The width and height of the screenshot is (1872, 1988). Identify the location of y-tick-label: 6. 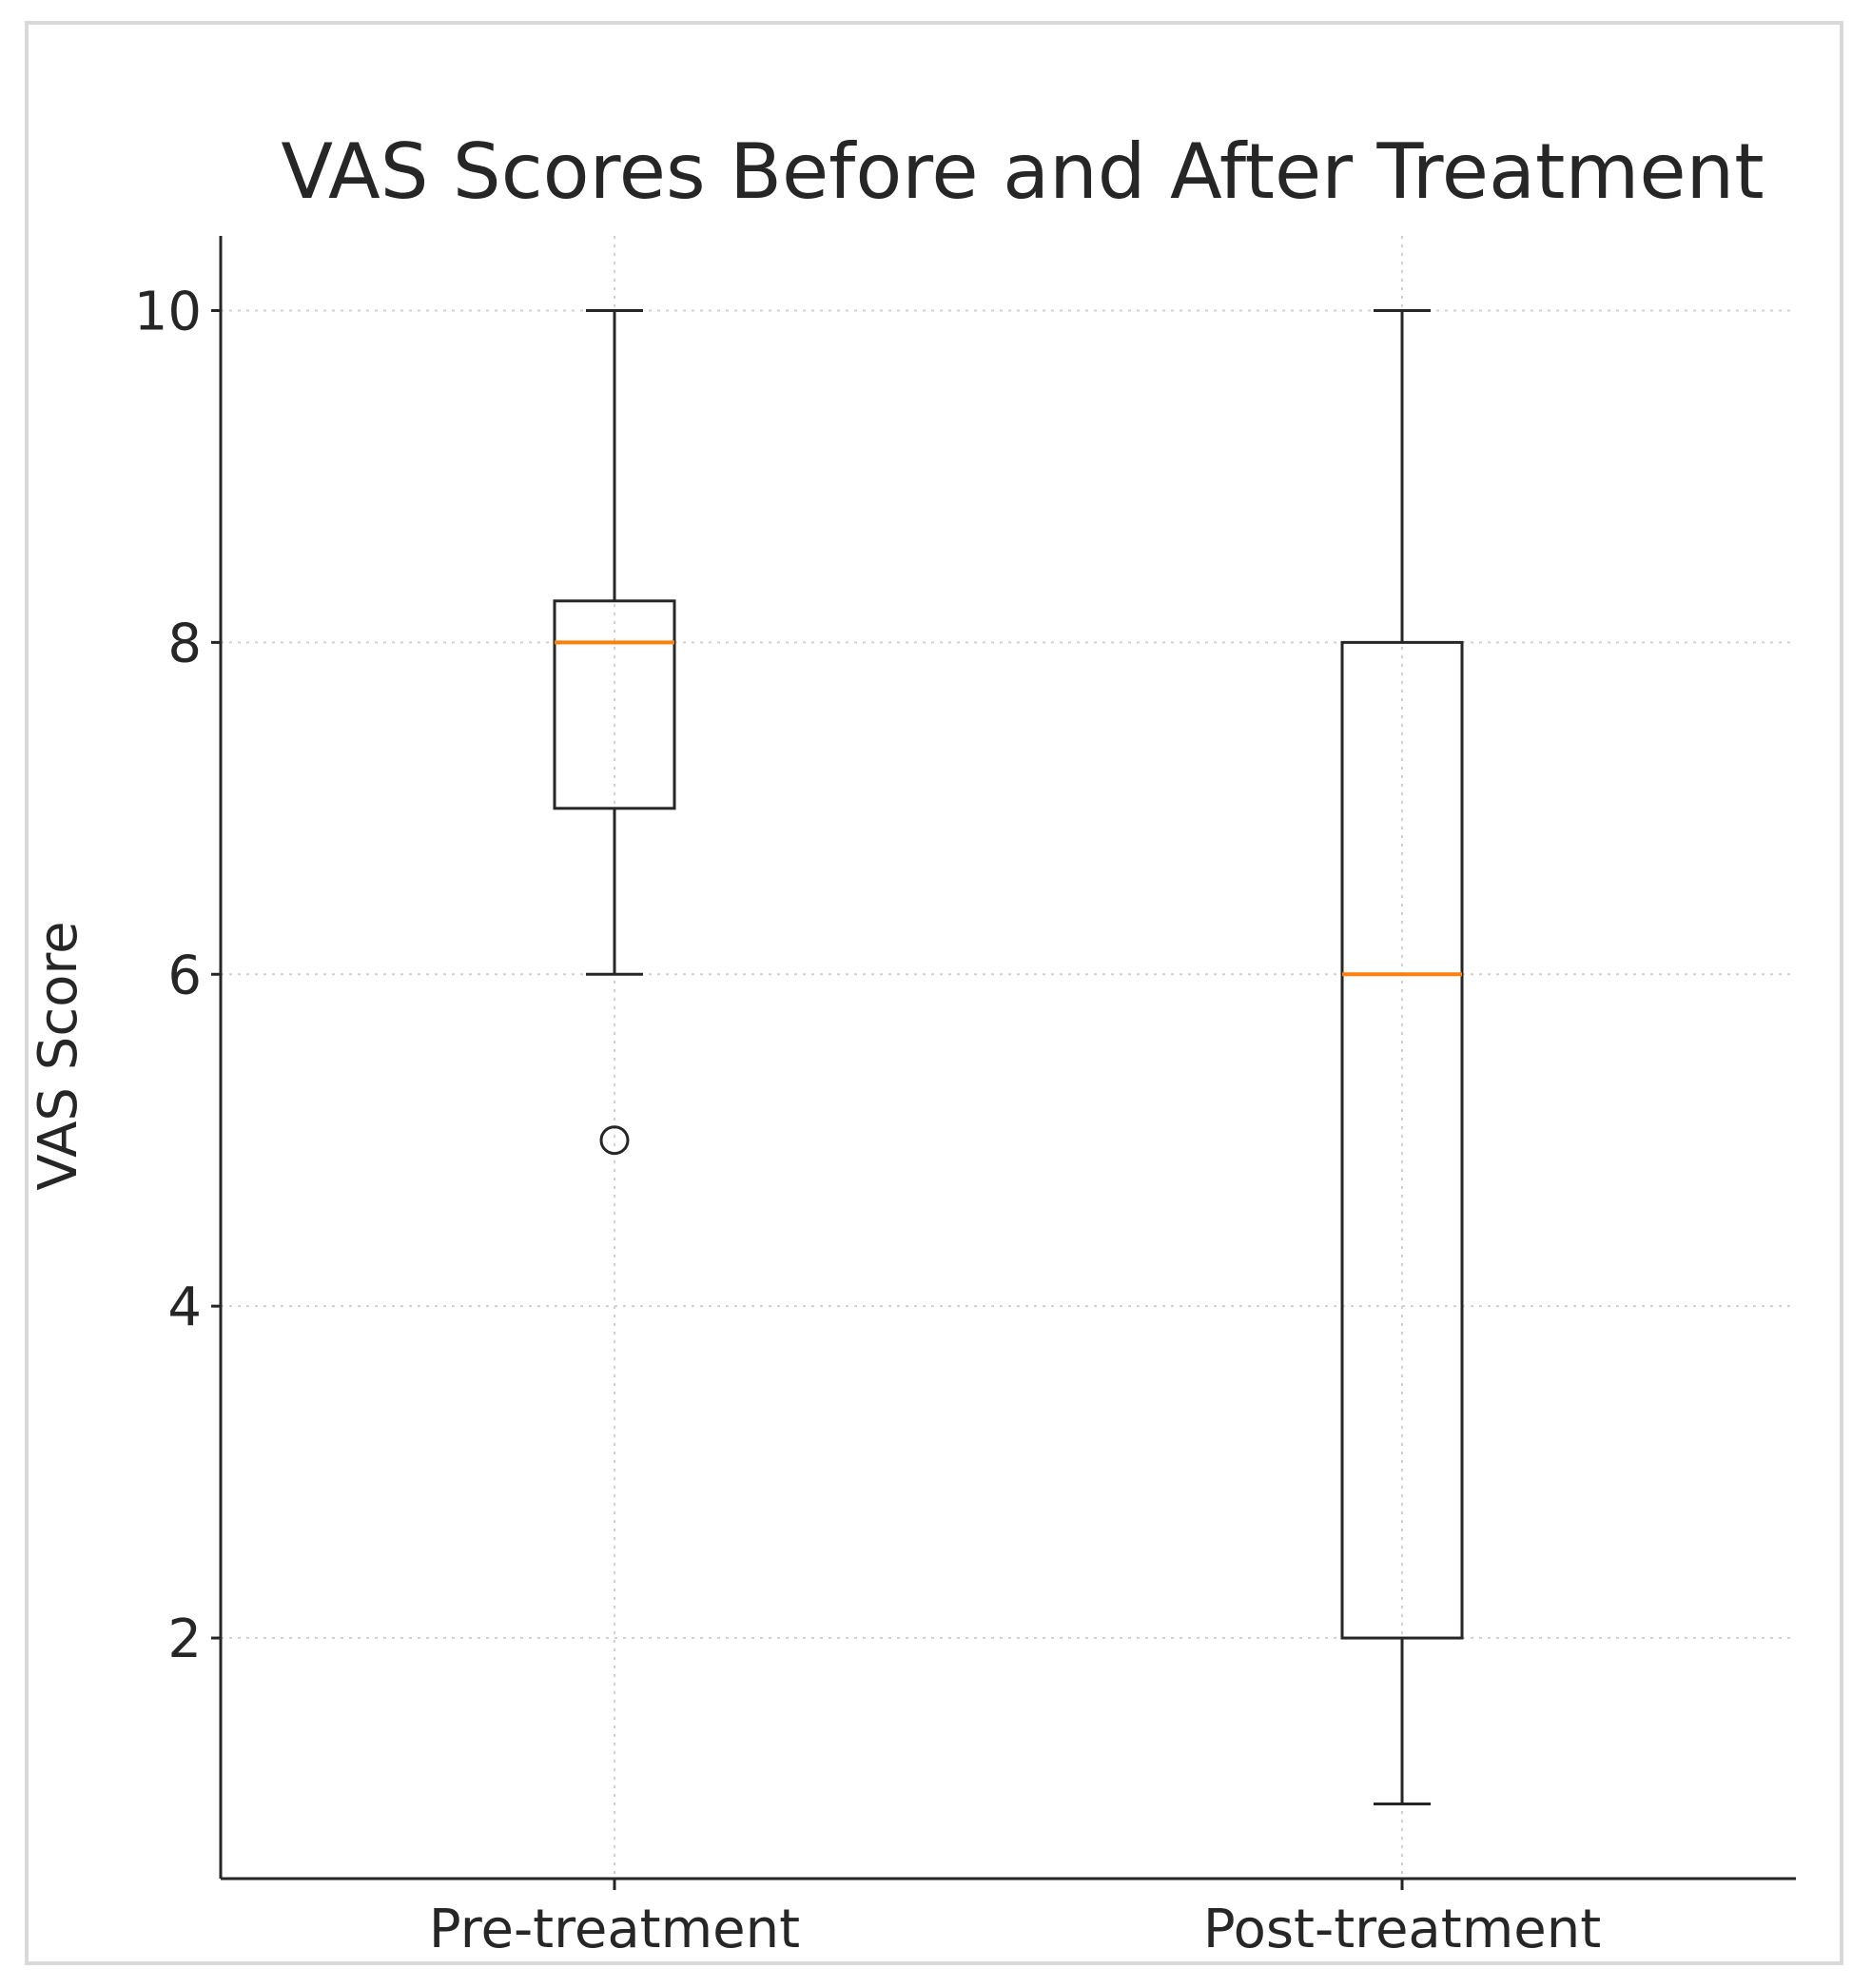
(184, 976).